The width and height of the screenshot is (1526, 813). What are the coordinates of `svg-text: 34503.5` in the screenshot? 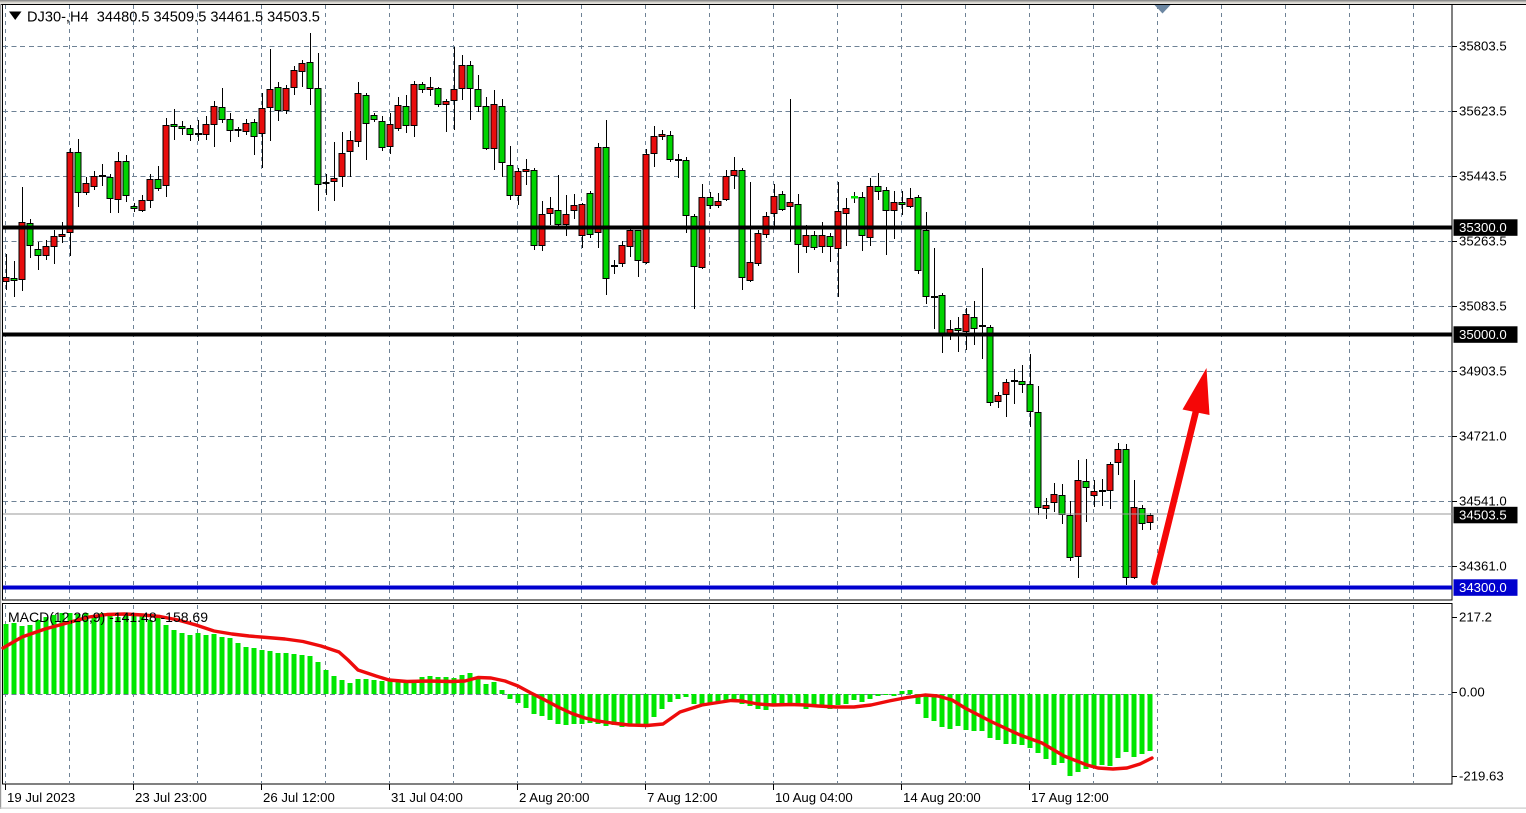 It's located at (1483, 515).